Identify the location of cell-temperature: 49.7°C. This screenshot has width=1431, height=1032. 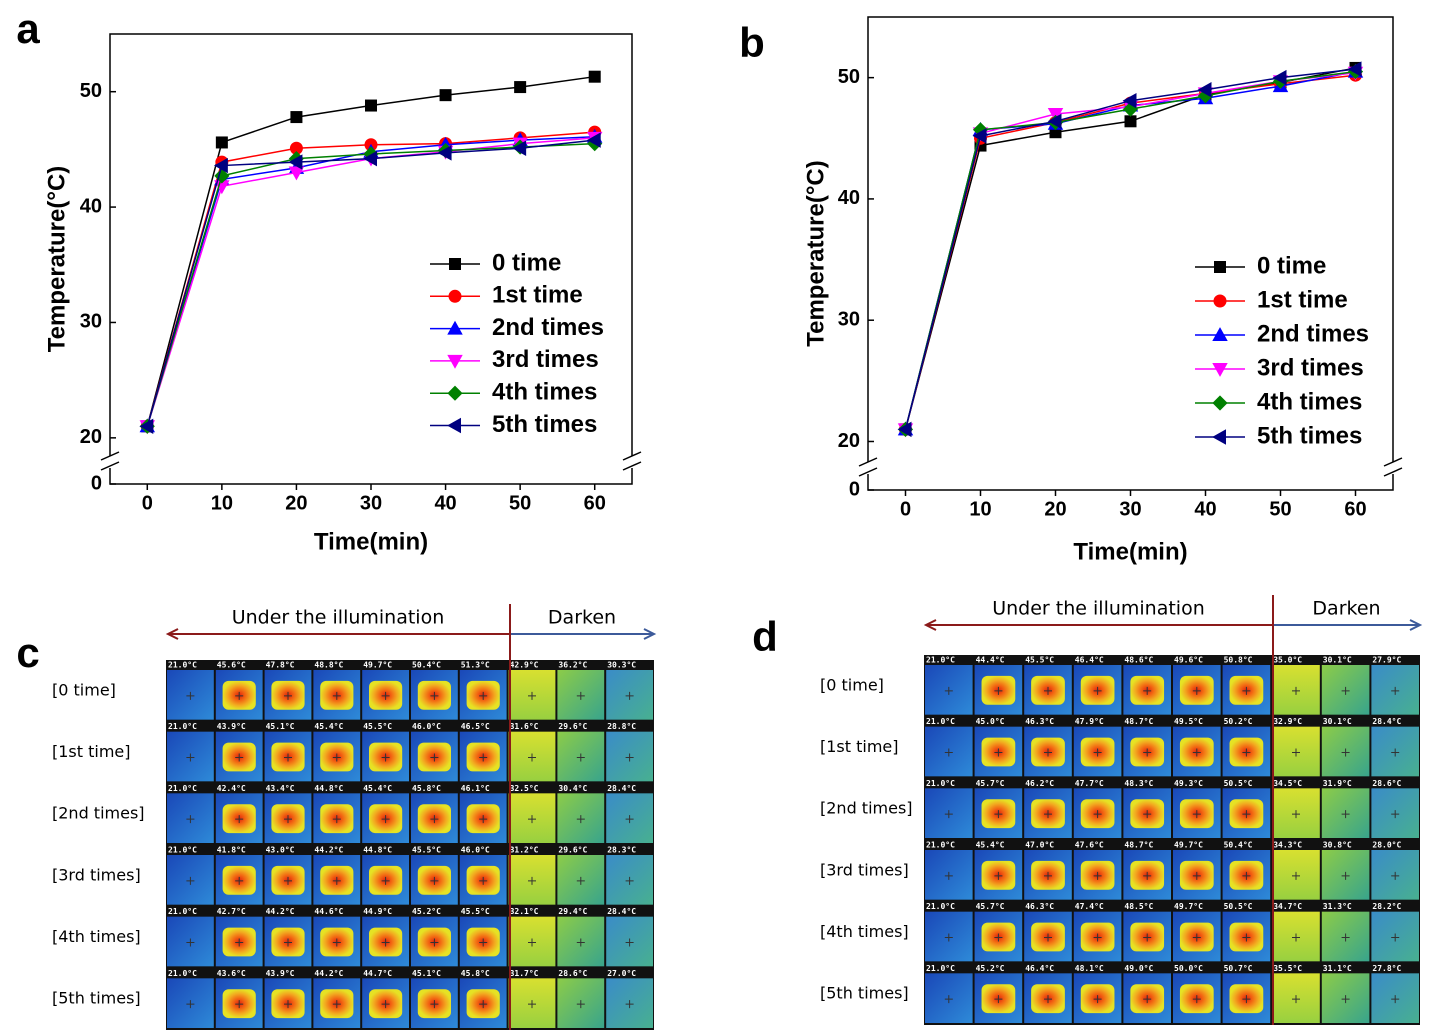
(377, 665).